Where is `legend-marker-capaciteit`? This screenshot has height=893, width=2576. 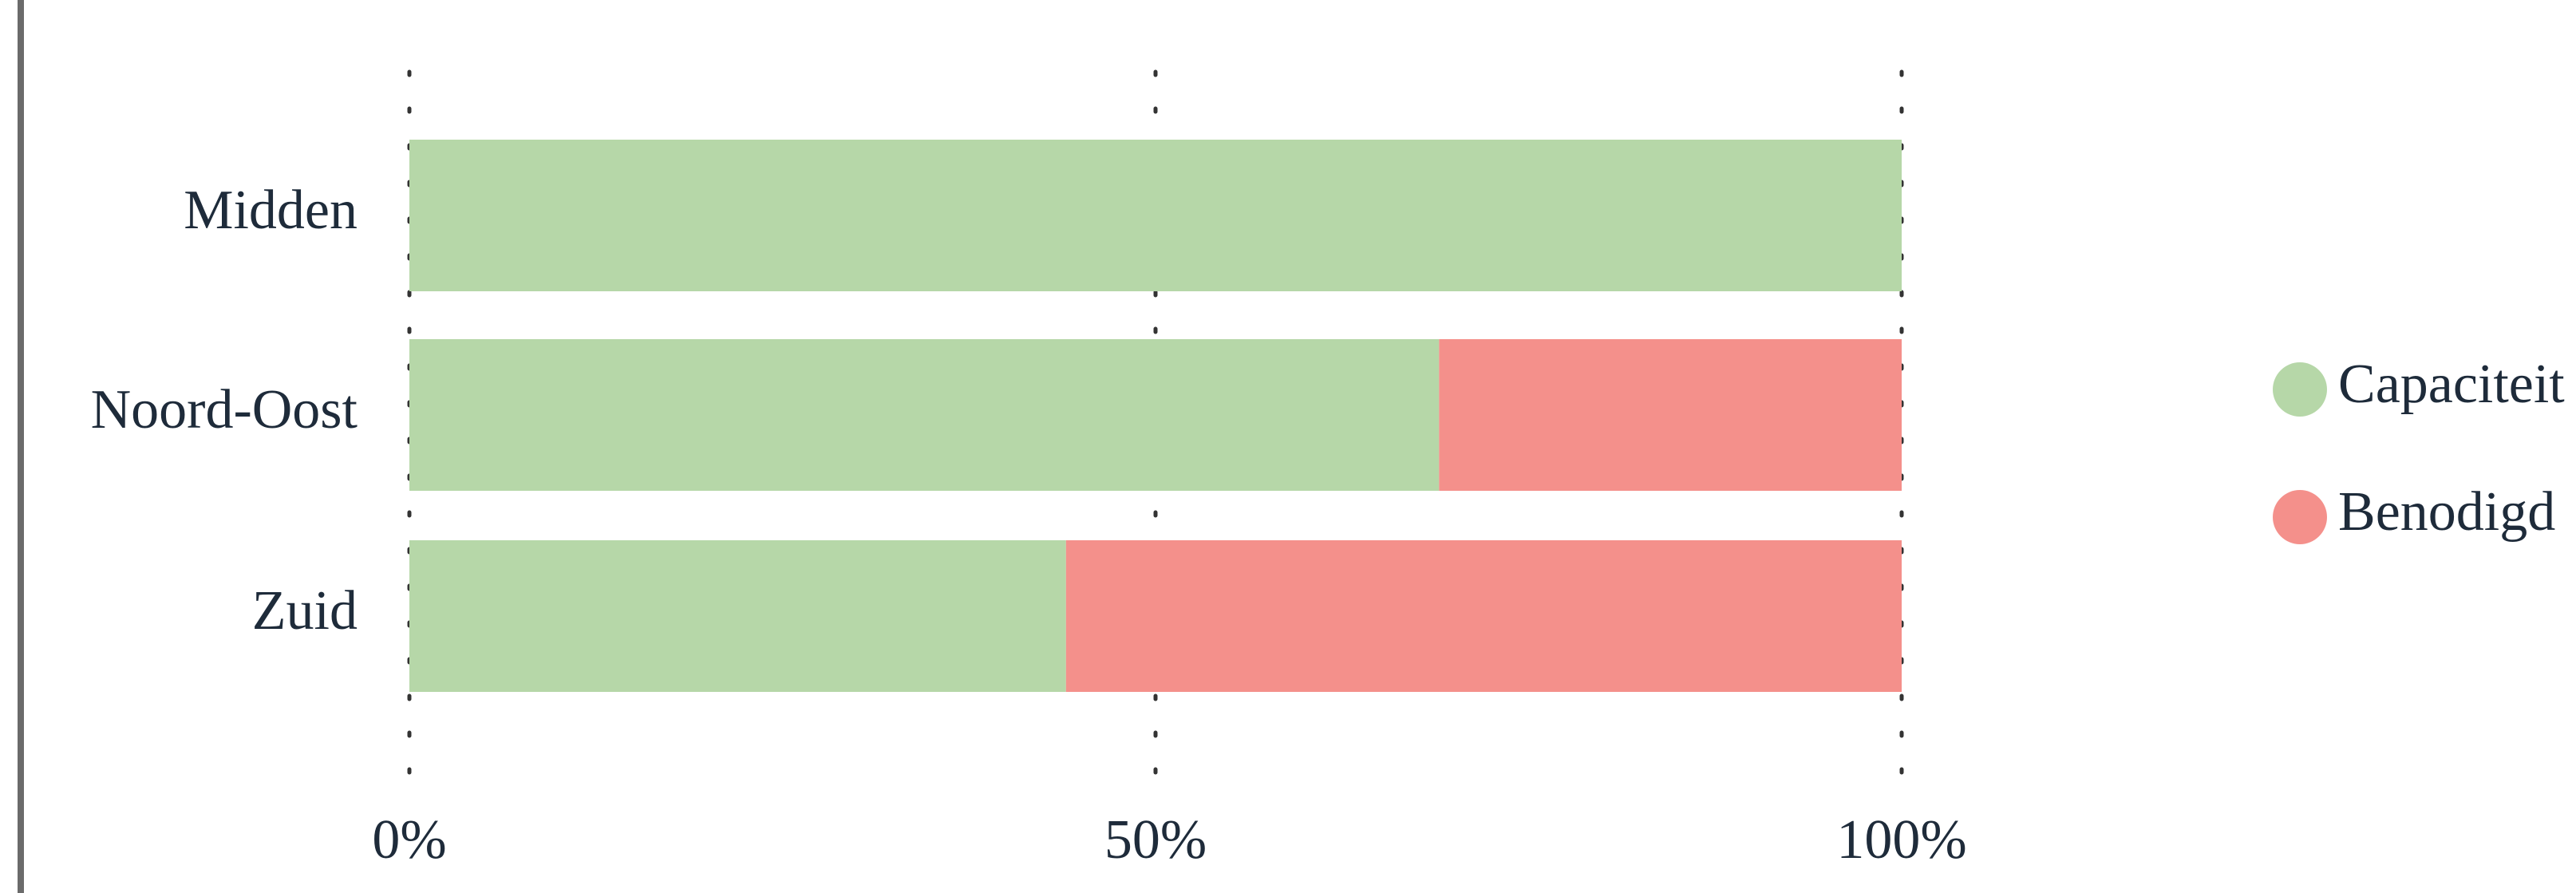
legend-marker-capaciteit is located at coordinates (2300, 390).